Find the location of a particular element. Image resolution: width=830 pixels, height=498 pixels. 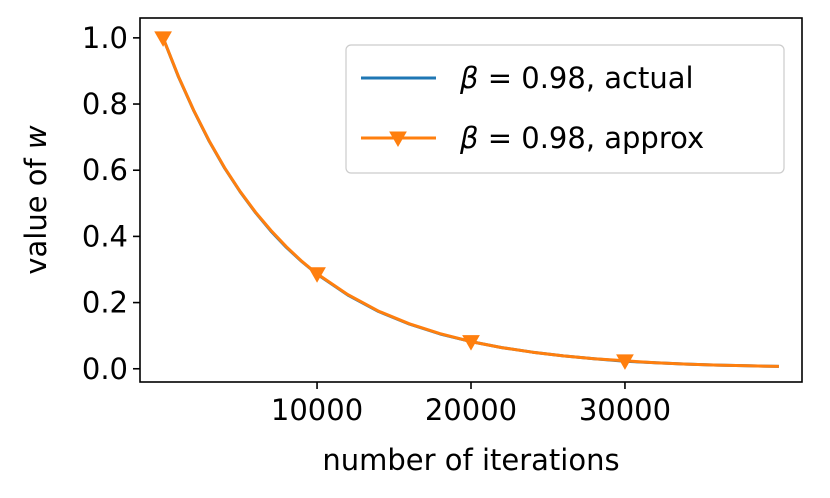

y-axis-title-prefix: value of is located at coordinates (36, 212).